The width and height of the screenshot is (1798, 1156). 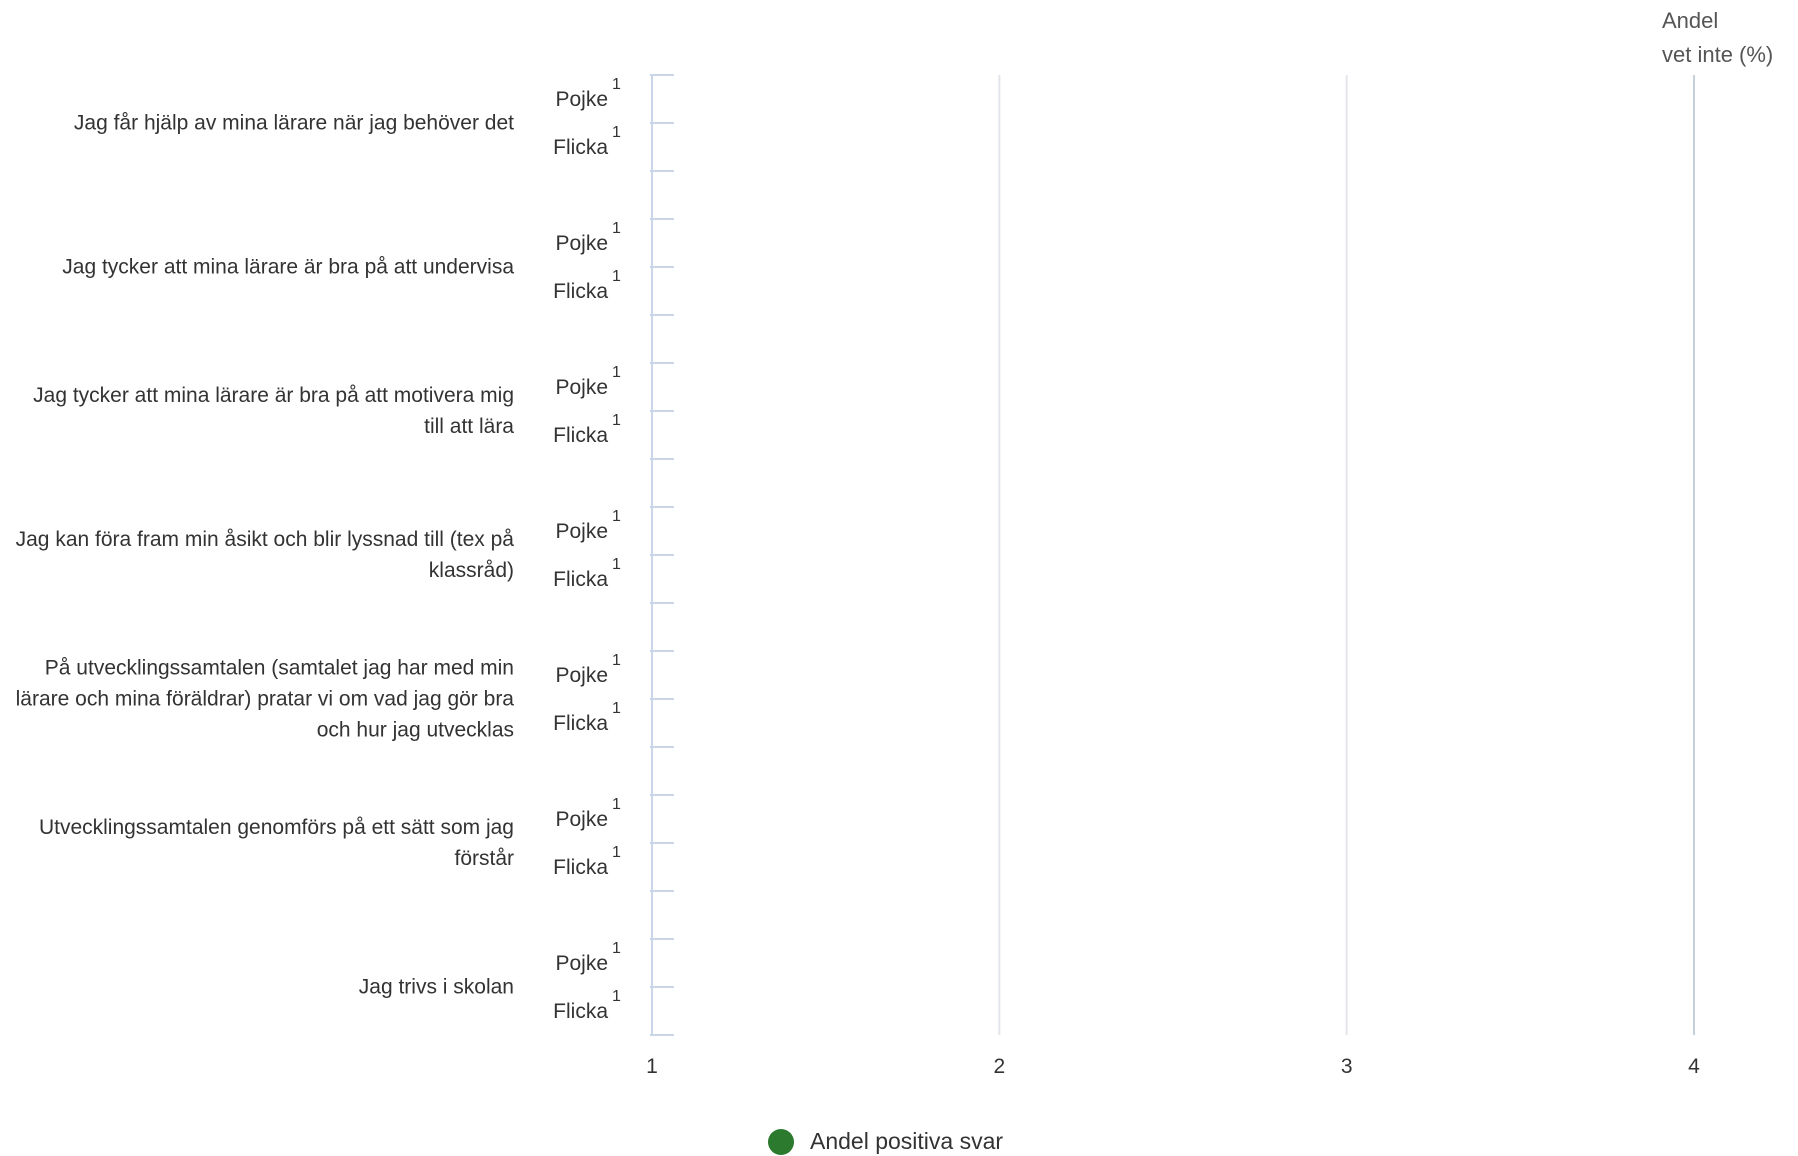 What do you see at coordinates (1690, 20) in the screenshot?
I see `column-header: Andel` at bounding box center [1690, 20].